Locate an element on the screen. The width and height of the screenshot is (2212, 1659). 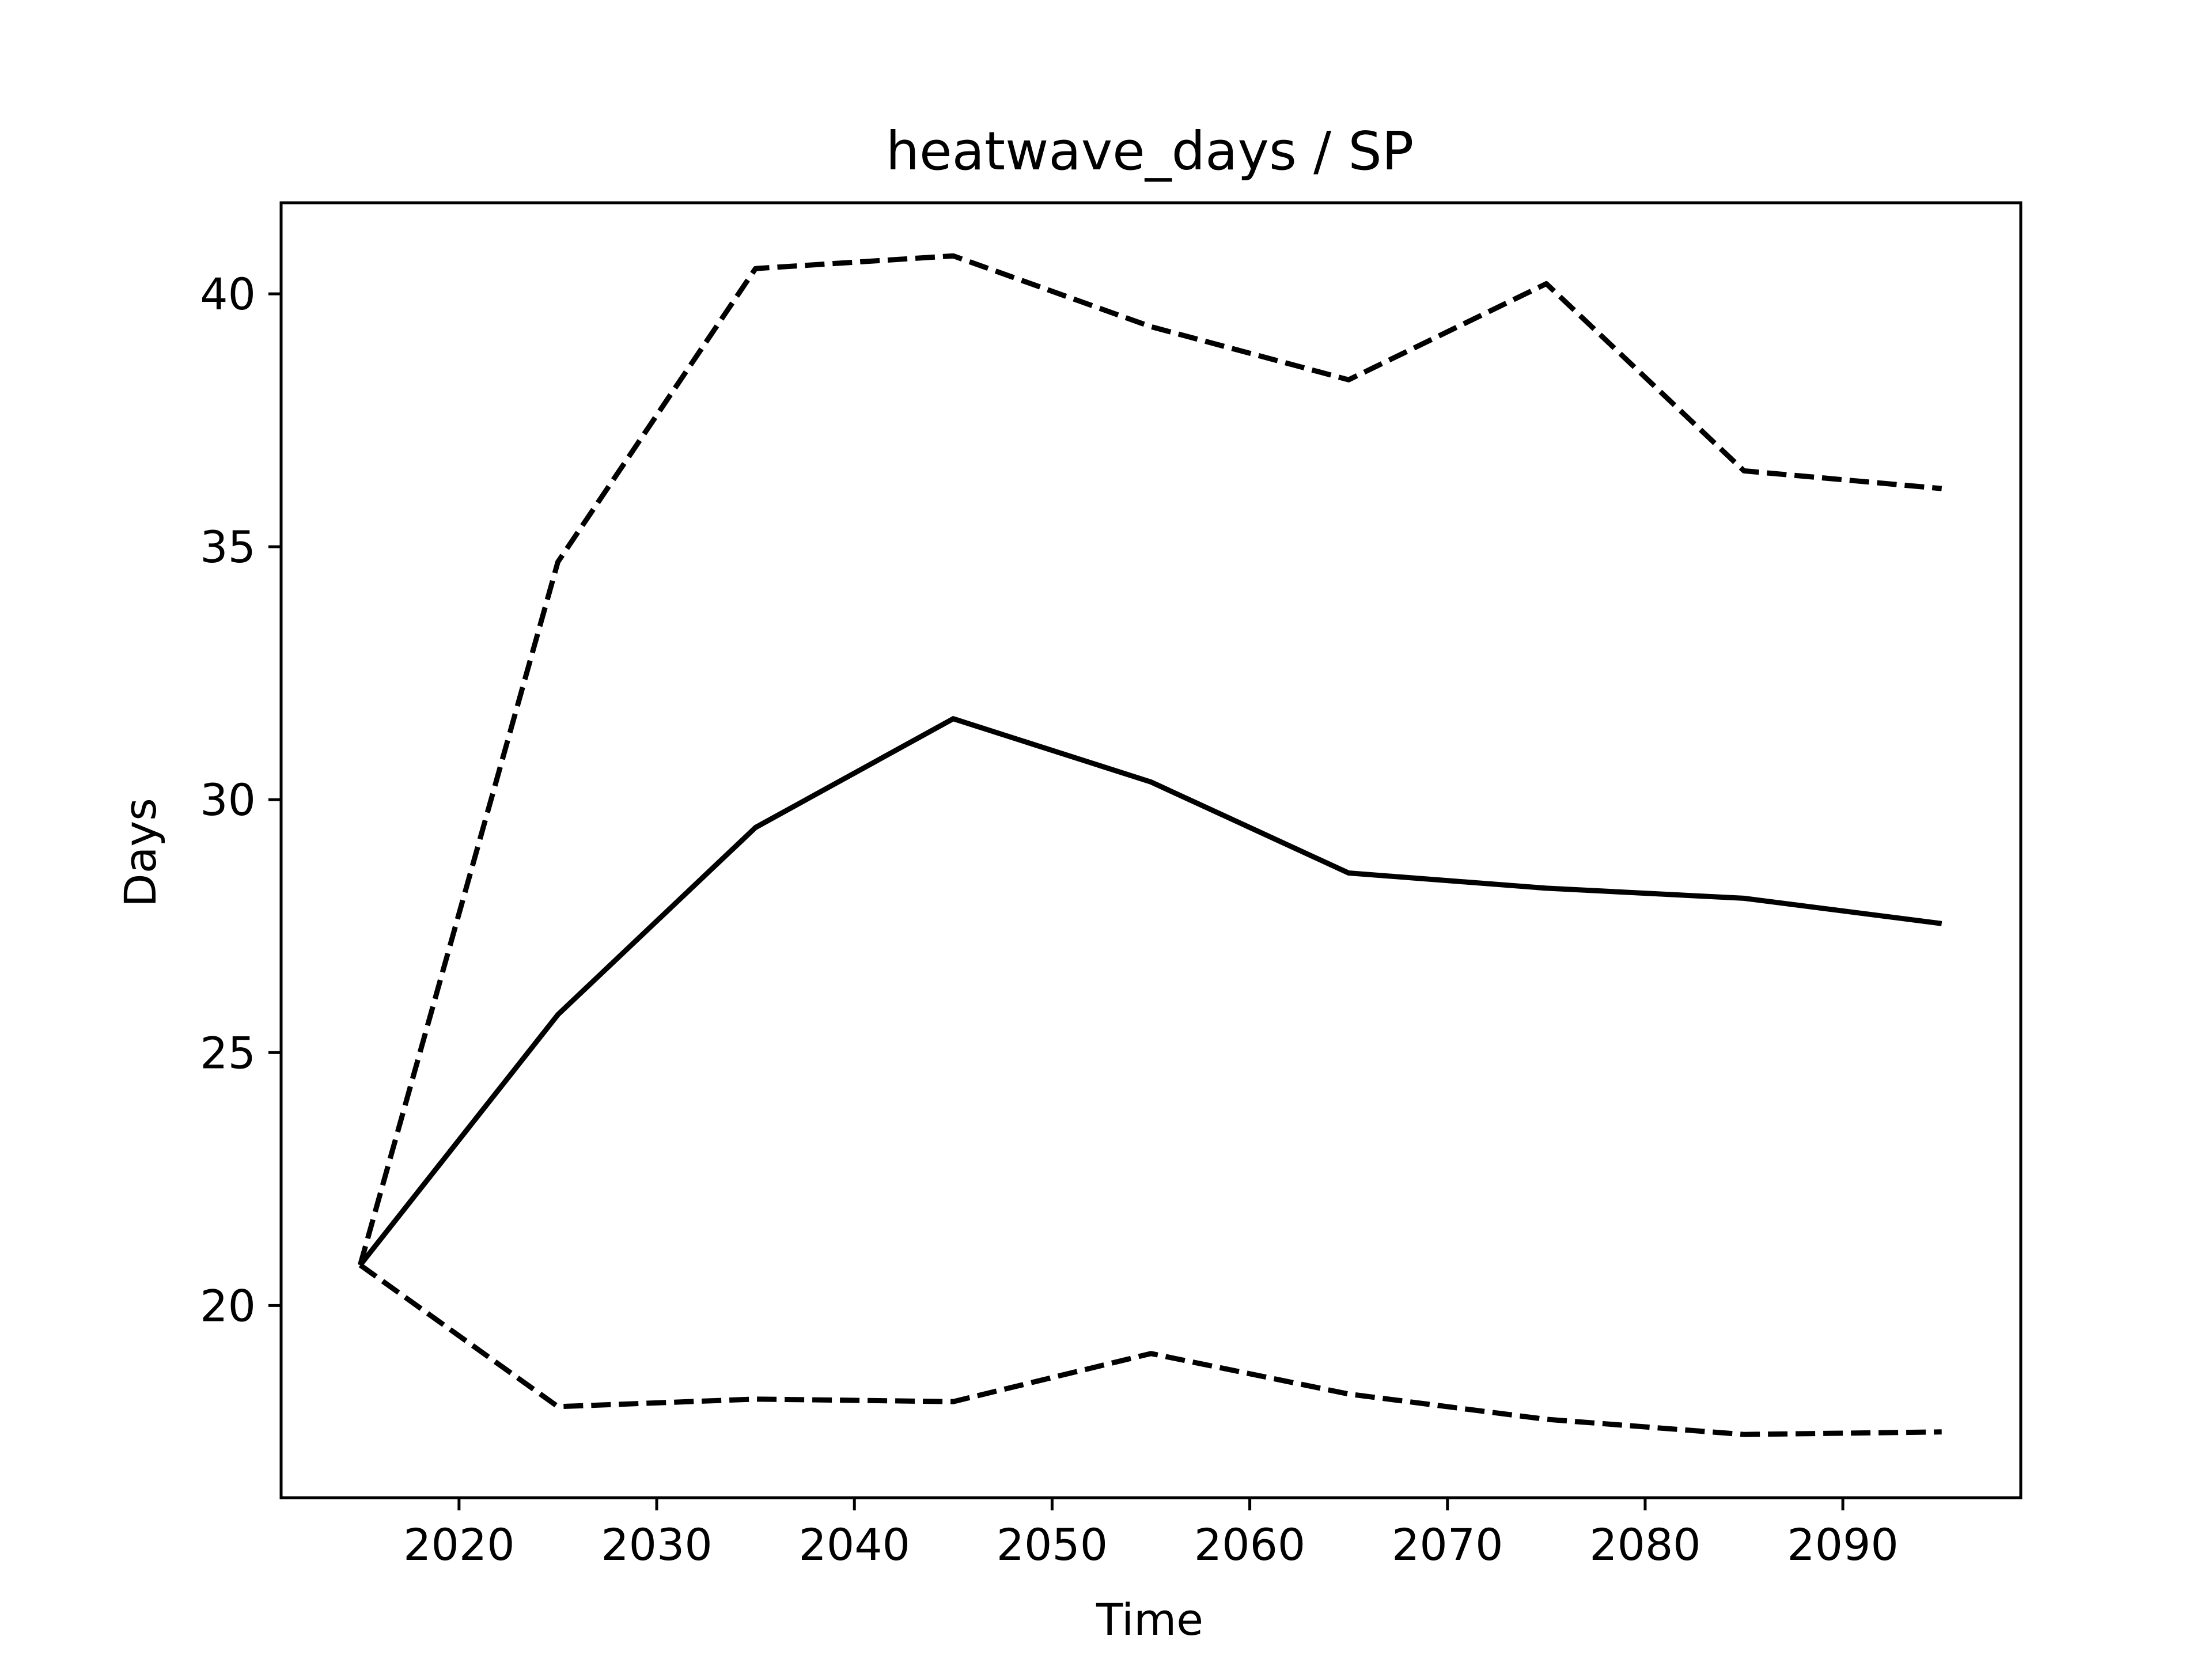
x-axis: 2020 2030 2040 2050 2060 2070 2080 2090 is located at coordinates (1151, 1534).